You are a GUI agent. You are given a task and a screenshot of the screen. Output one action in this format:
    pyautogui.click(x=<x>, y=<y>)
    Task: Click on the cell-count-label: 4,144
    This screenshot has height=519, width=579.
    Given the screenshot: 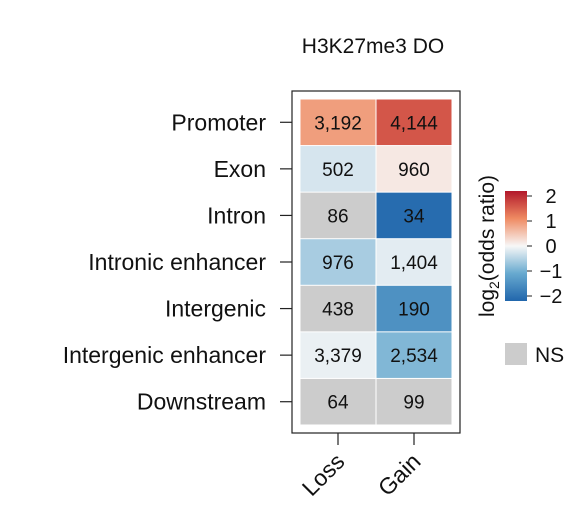 What is the action you would take?
    pyautogui.click(x=414, y=123)
    